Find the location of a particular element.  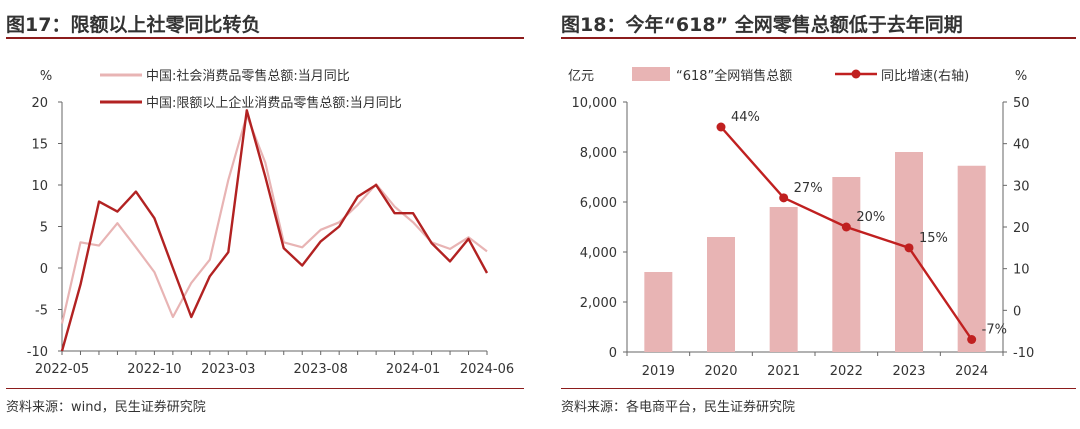

growth-data-label: 15% is located at coordinates (933, 238).